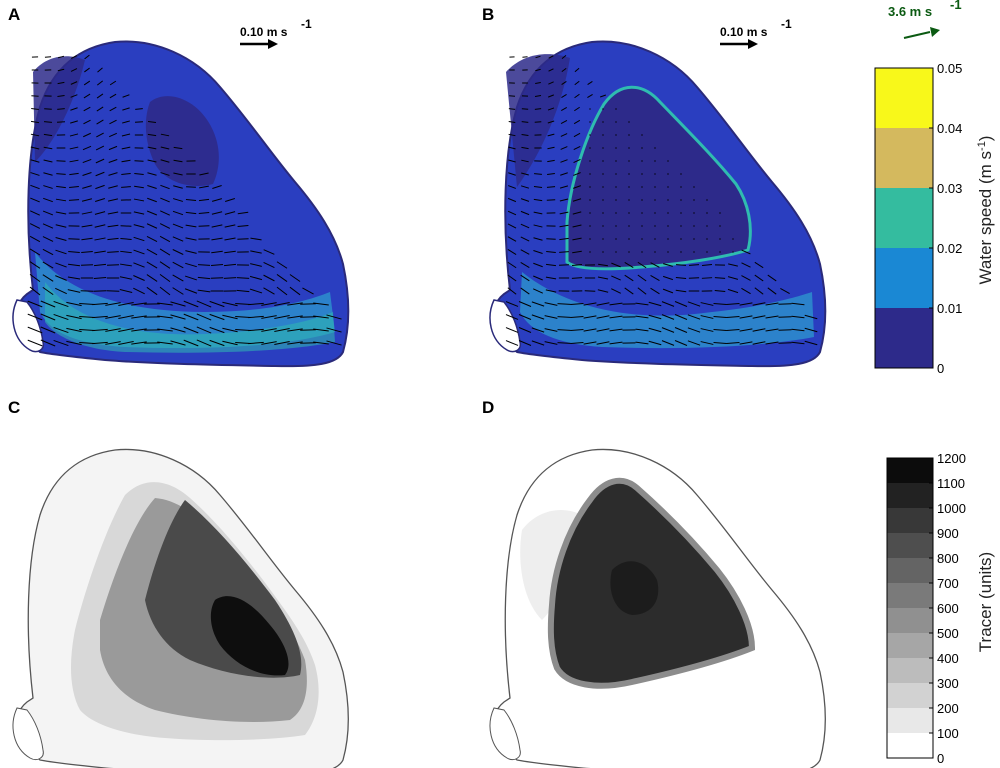 This screenshot has width=1000, height=768. I want to click on tracer-colorbar-tick-label: 1000, so click(951, 508).